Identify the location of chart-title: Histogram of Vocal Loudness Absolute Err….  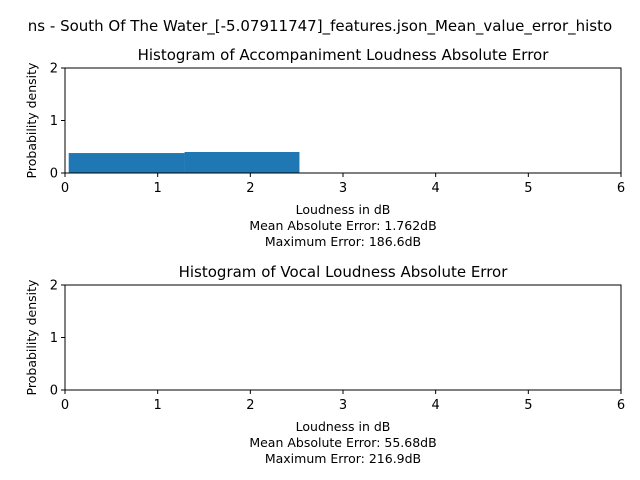
(344, 272).